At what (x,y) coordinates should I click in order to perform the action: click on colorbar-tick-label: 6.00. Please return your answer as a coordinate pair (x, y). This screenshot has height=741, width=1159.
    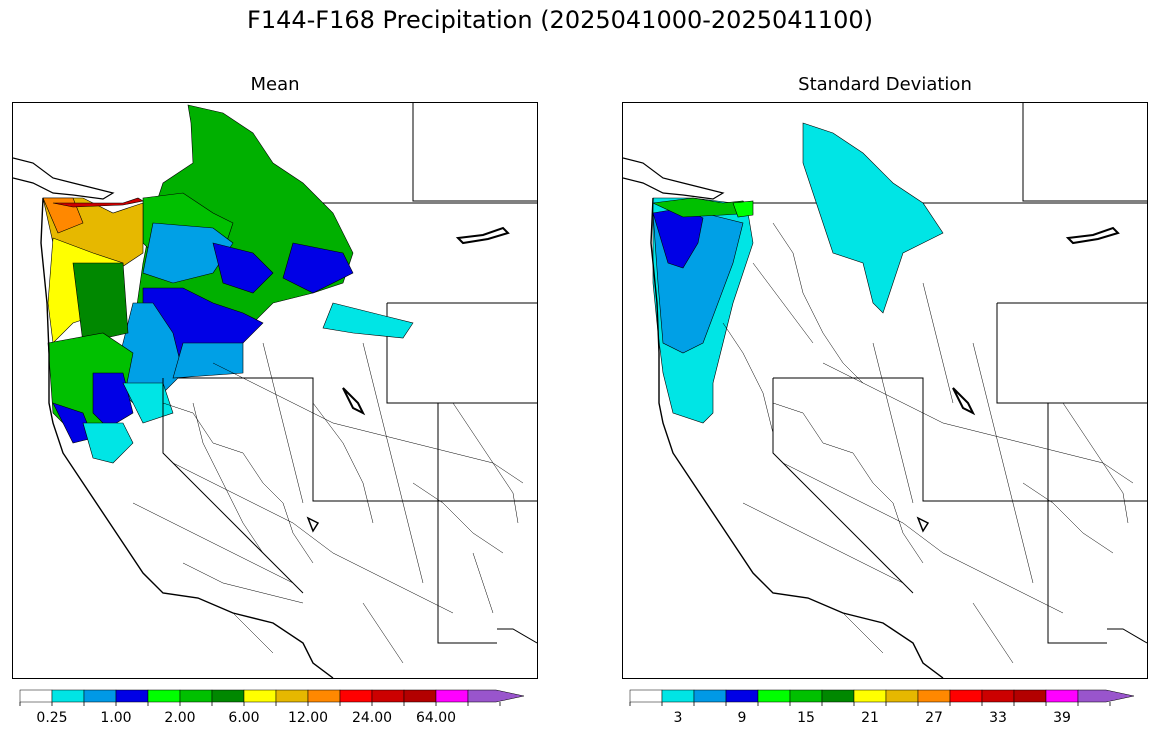
    Looking at the image, I should click on (244, 718).